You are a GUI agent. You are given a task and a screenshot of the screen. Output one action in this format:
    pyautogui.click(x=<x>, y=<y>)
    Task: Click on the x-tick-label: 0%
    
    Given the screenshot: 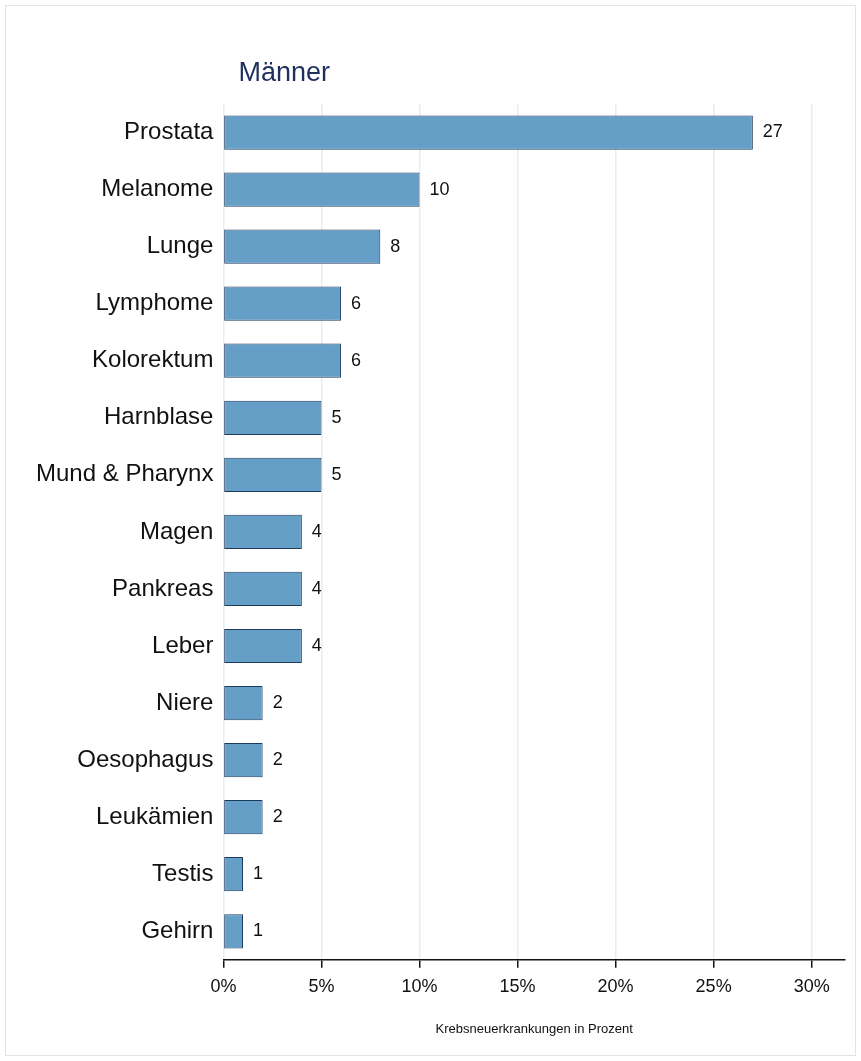 What is the action you would take?
    pyautogui.click(x=223, y=985)
    